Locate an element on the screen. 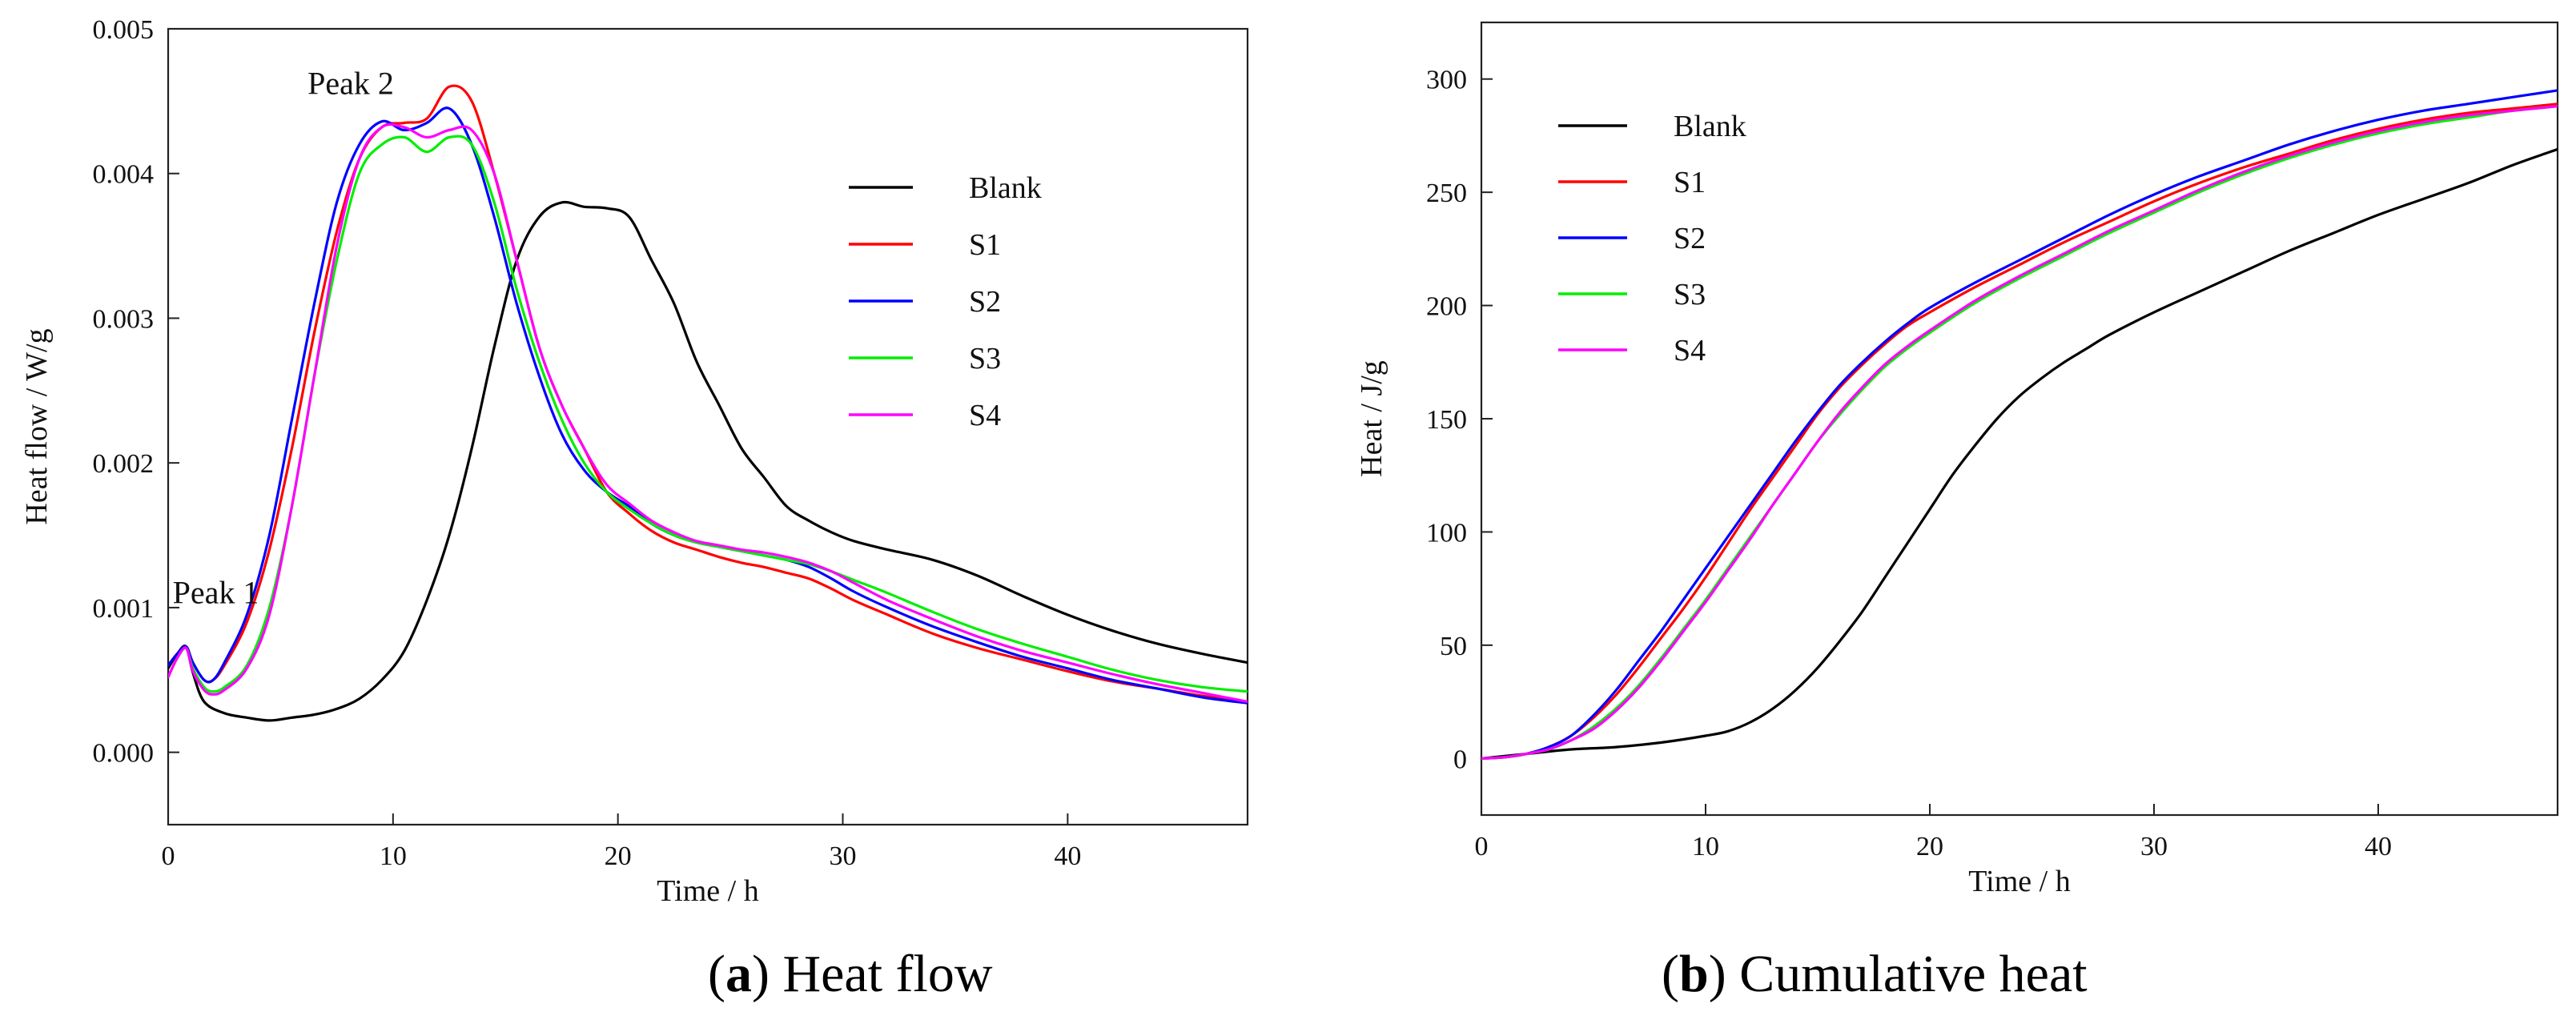 This screenshot has height=1024, width=2576. y-tick-label: 150 is located at coordinates (1446, 420).